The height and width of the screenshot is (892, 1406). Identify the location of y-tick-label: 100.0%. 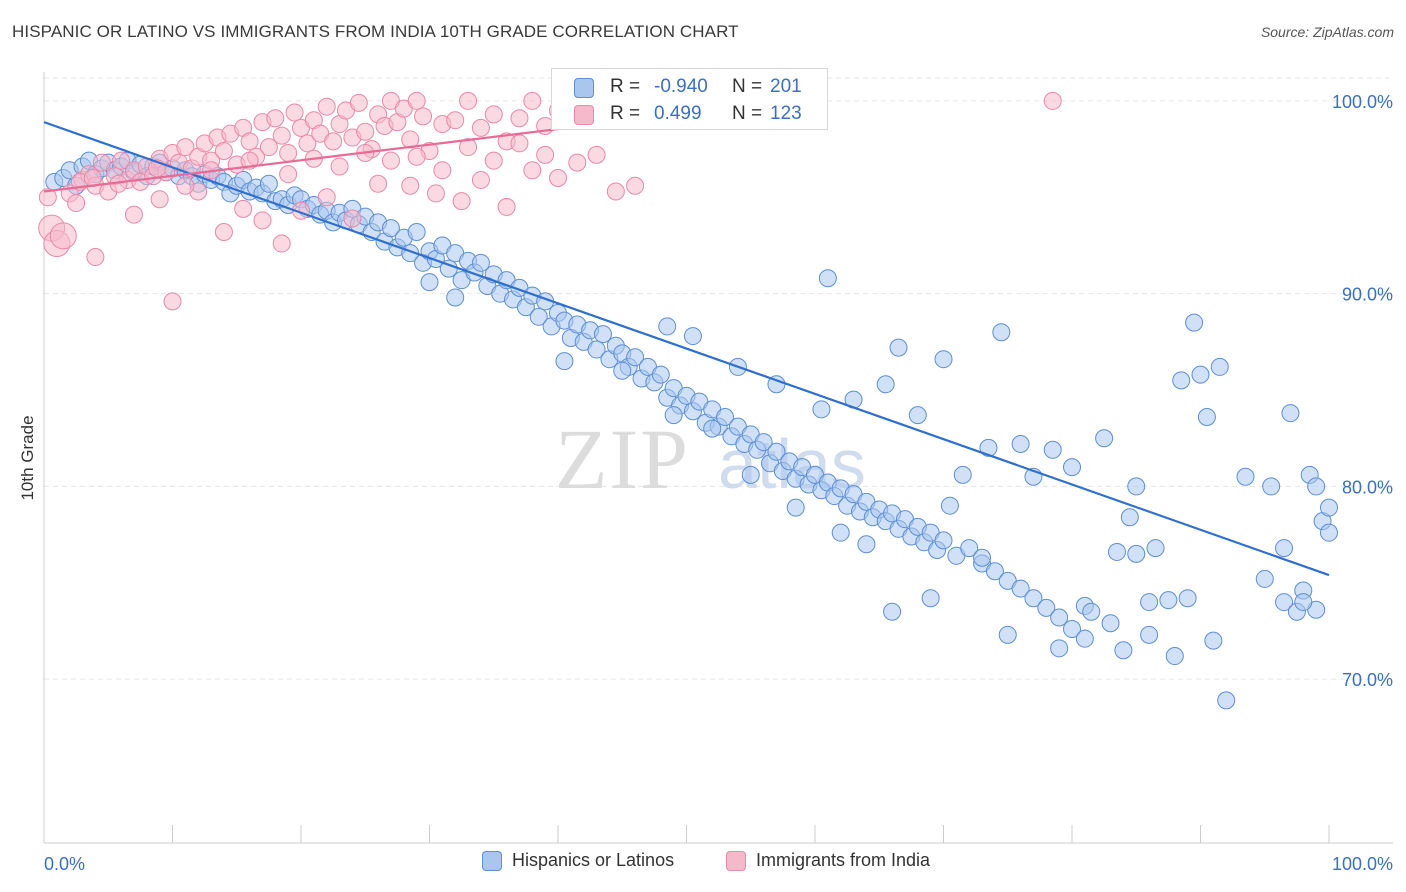
(1362, 102).